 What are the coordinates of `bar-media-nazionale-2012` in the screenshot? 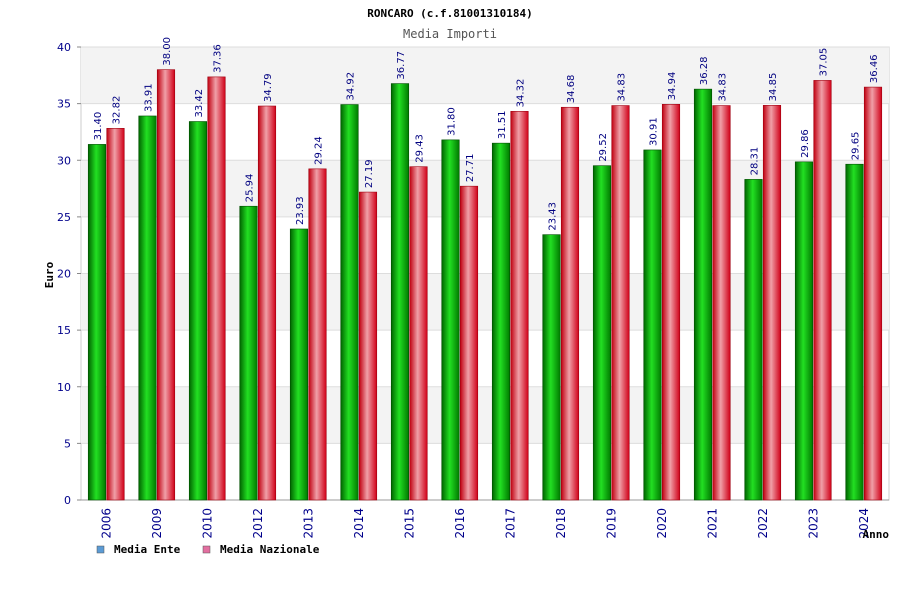 It's located at (267, 303).